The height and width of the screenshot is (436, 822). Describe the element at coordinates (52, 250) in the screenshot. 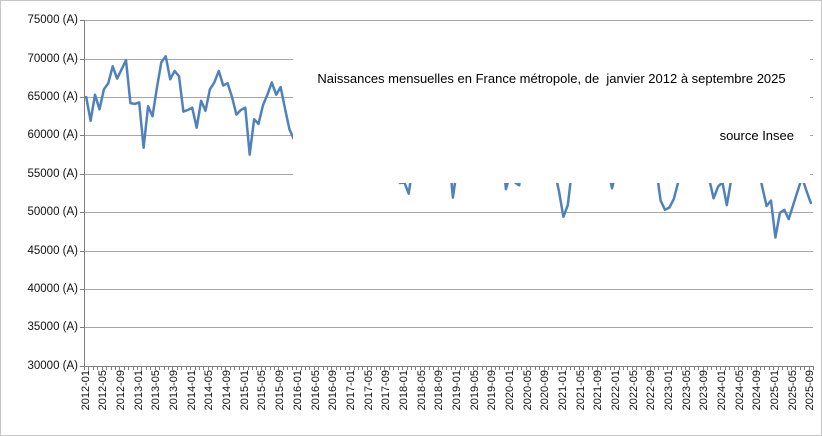

I see `y-axis-label: 45000 (A)` at that location.